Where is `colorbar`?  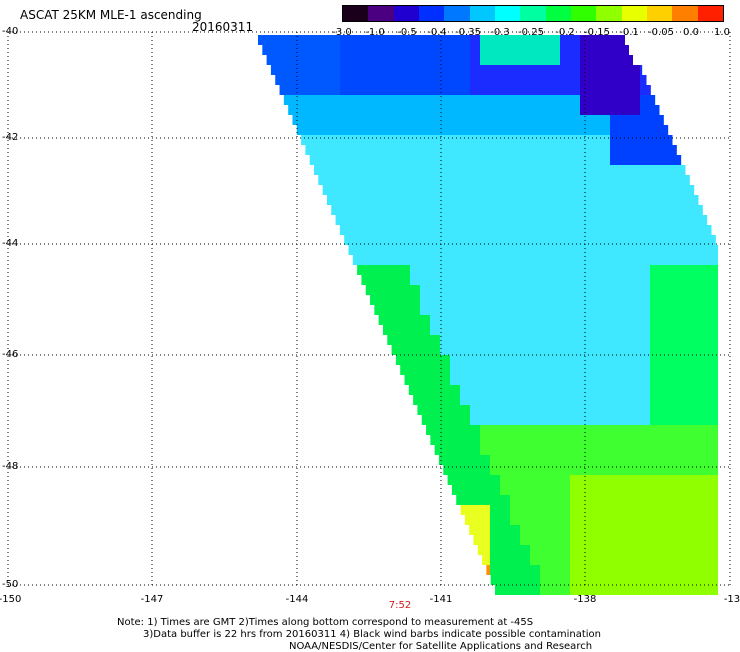
colorbar is located at coordinates (533, 13).